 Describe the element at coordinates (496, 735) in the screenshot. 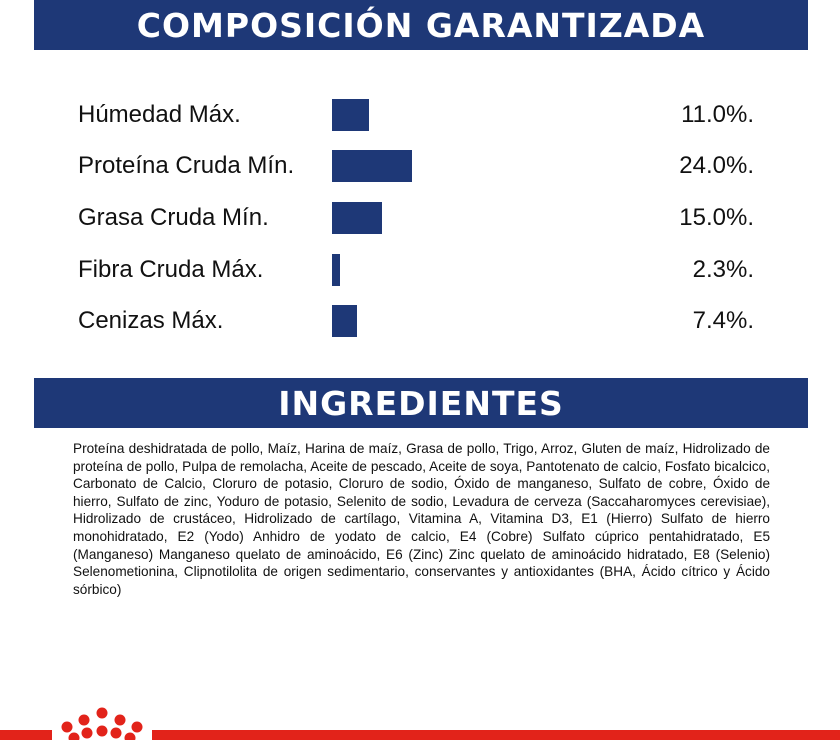

I see `footer-stripe-right` at that location.